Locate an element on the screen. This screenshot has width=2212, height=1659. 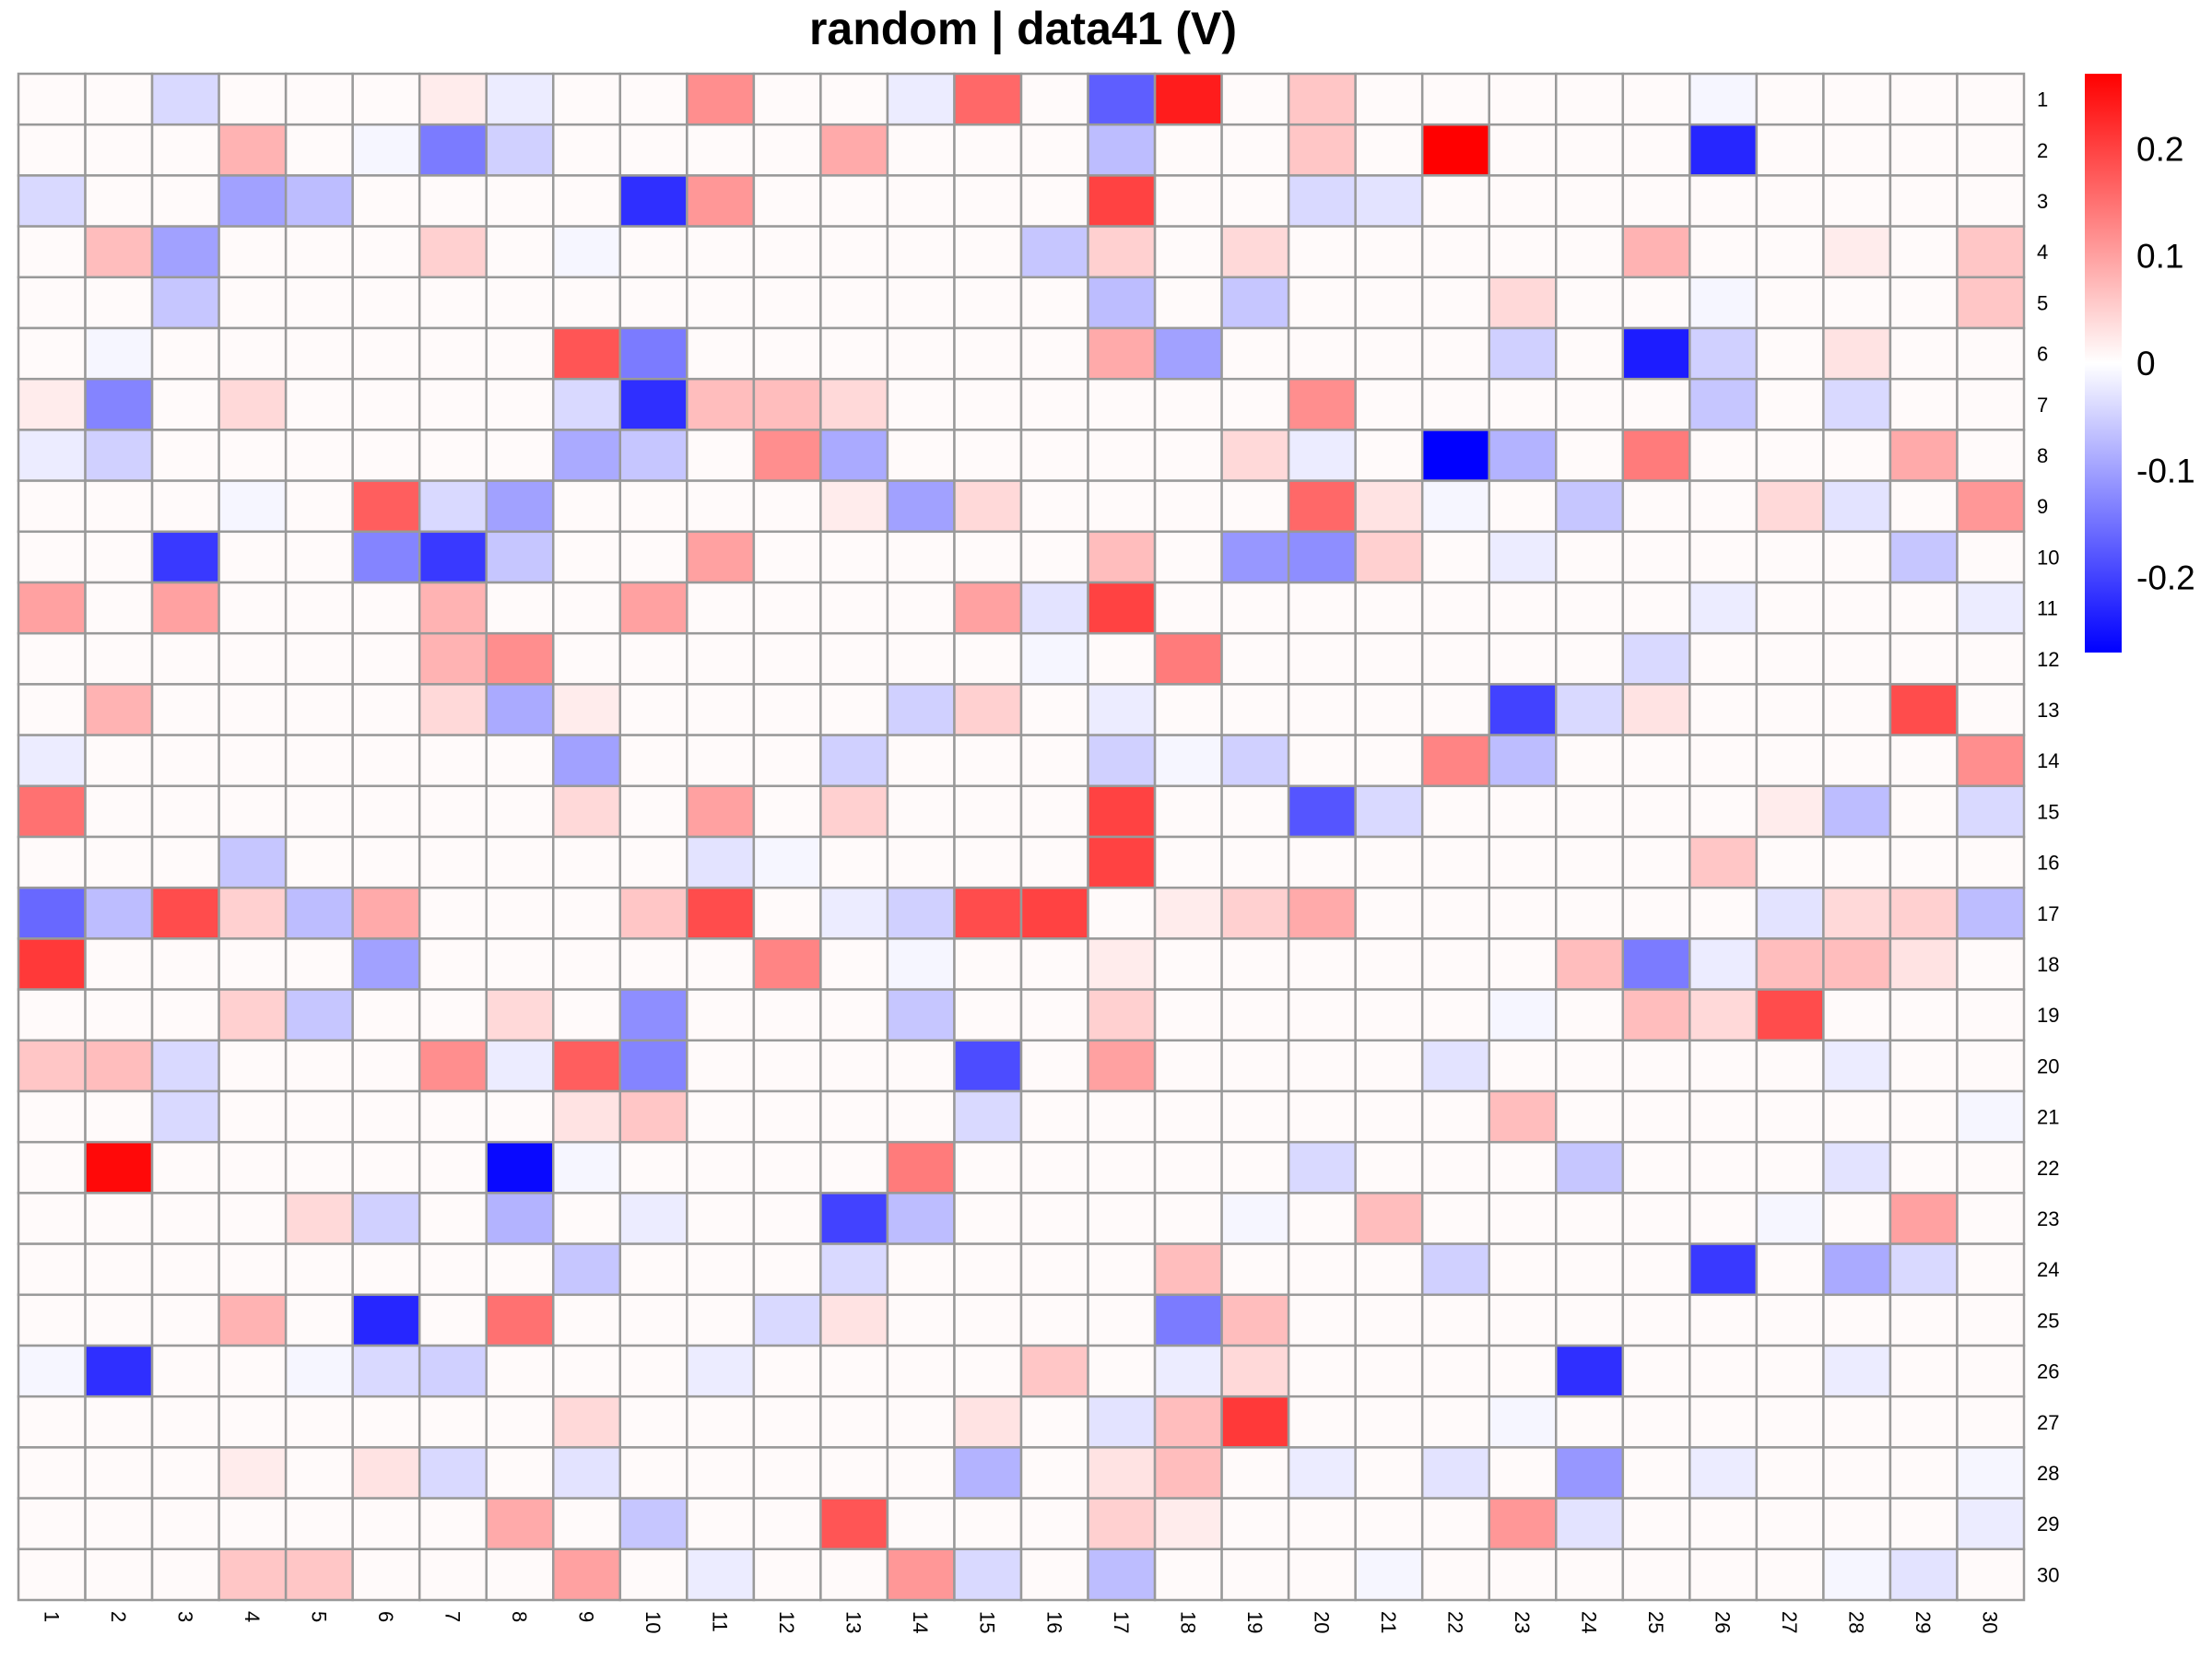
heatmap-cell-r23-c20 is located at coordinates (1322, 1218).